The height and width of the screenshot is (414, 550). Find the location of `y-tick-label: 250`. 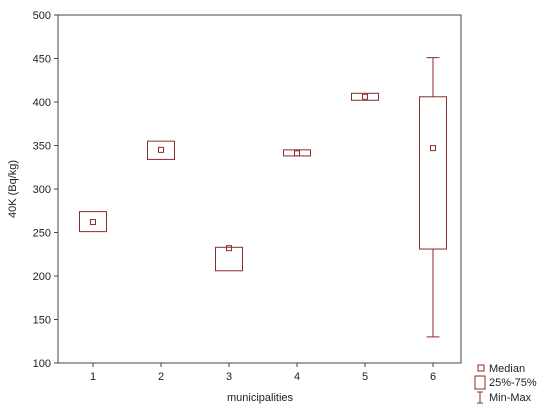

y-tick-label: 250 is located at coordinates (42, 234).